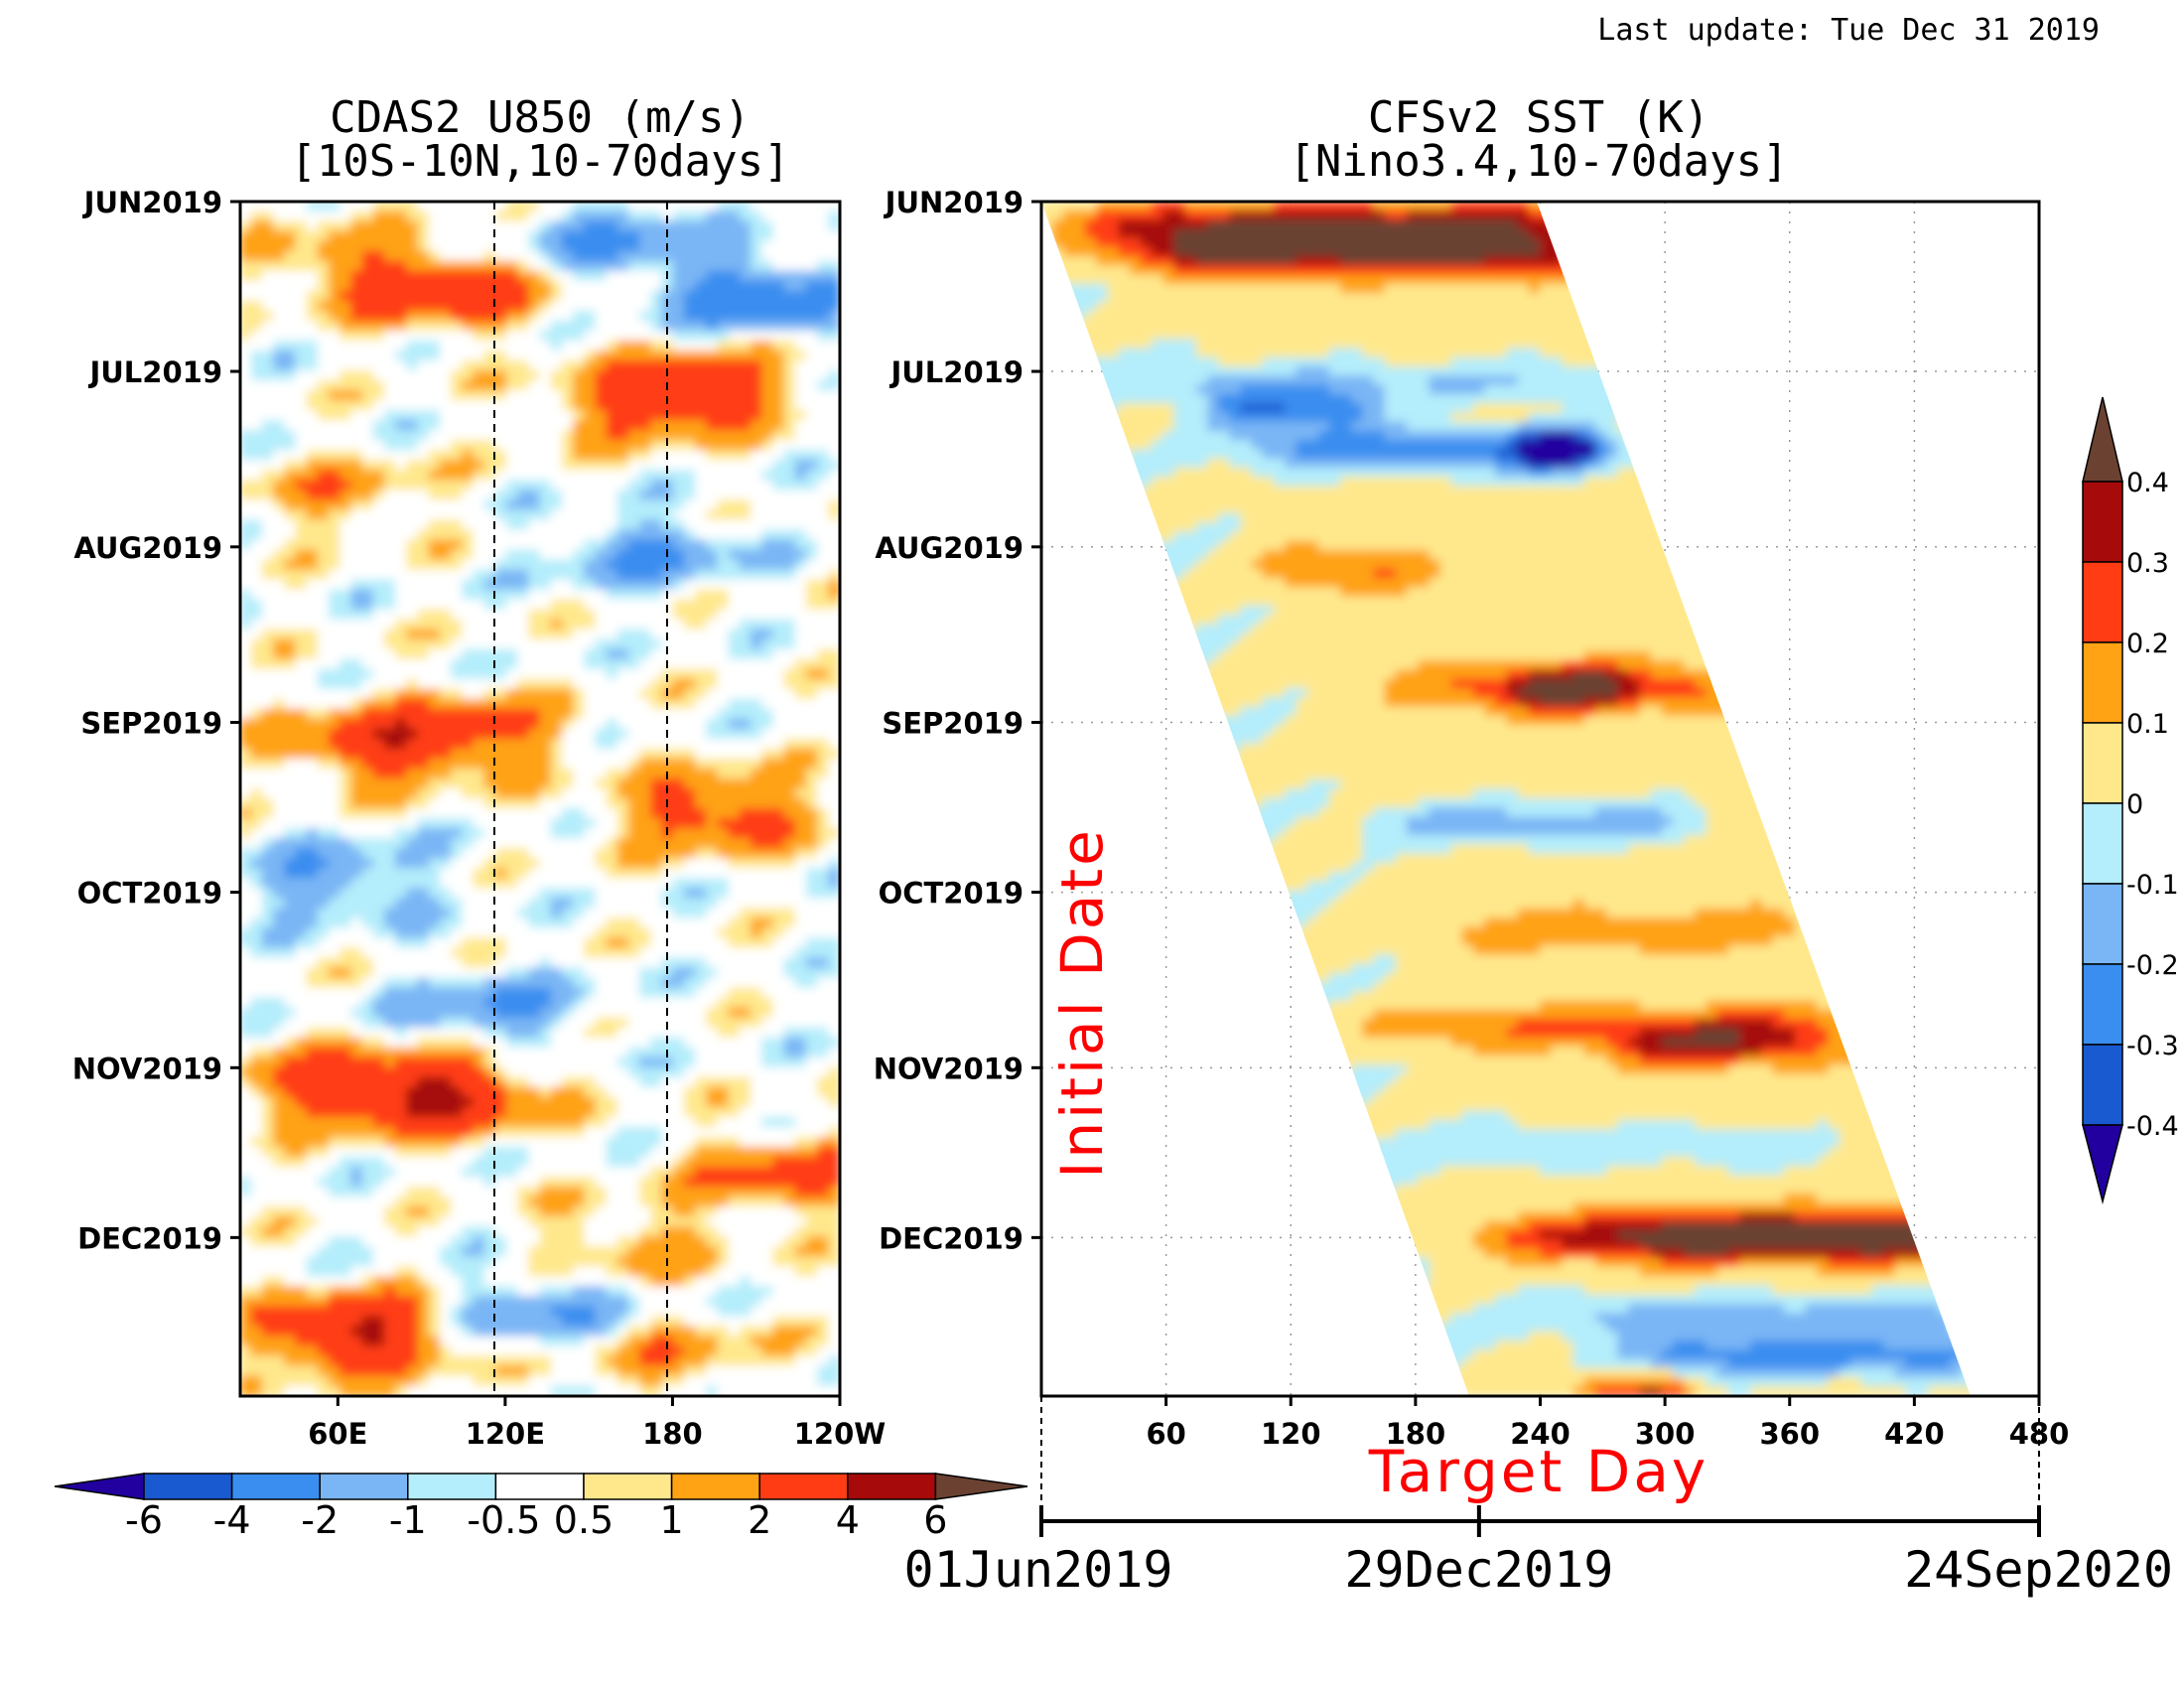 The width and height of the screenshot is (2184, 1688). What do you see at coordinates (147, 1068) in the screenshot?
I see `u850-ytick-label: NOV2019` at bounding box center [147, 1068].